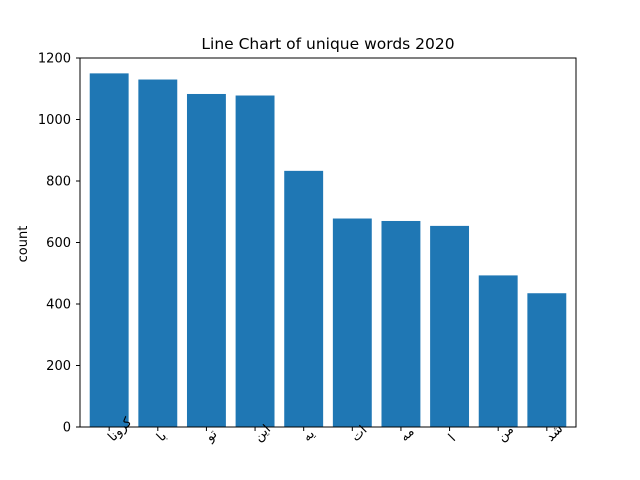 This screenshot has width=640, height=480. Describe the element at coordinates (58, 366) in the screenshot. I see `y-tick-label: 200` at that location.